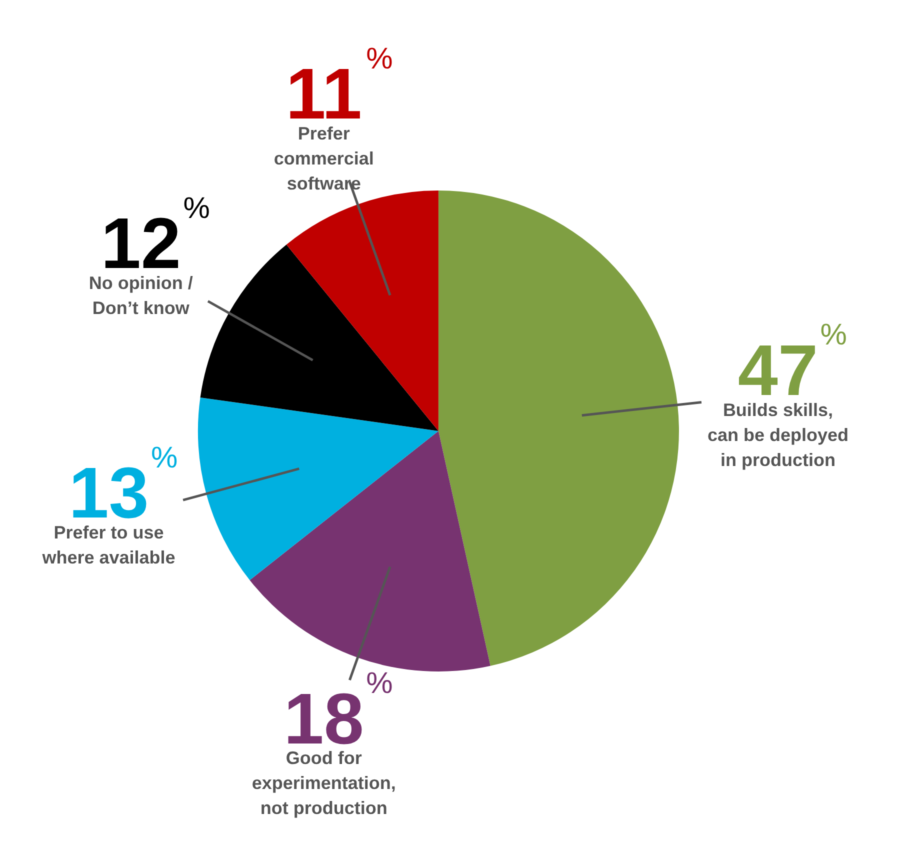 This screenshot has width=924, height=861. What do you see at coordinates (140, 295) in the screenshot?
I see `slice-label: No opinion / Don’t know` at bounding box center [140, 295].